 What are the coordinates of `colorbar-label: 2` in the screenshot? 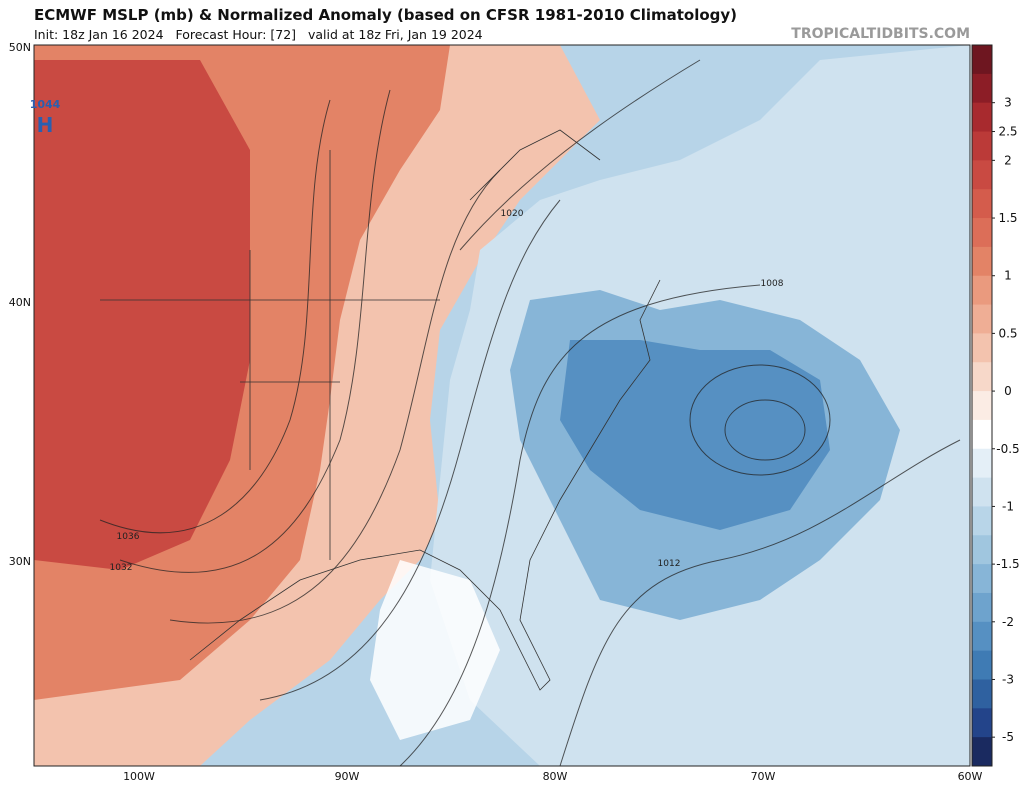 It's located at (1008, 160).